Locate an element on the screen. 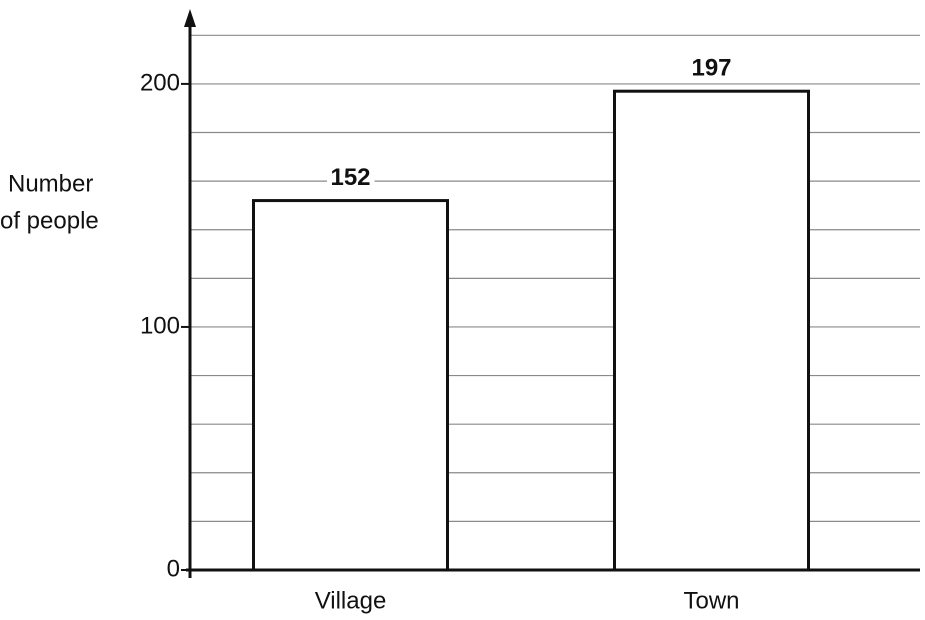 Image resolution: width=925 pixels, height=620 pixels. x-tick-label: Village is located at coordinates (351, 600).